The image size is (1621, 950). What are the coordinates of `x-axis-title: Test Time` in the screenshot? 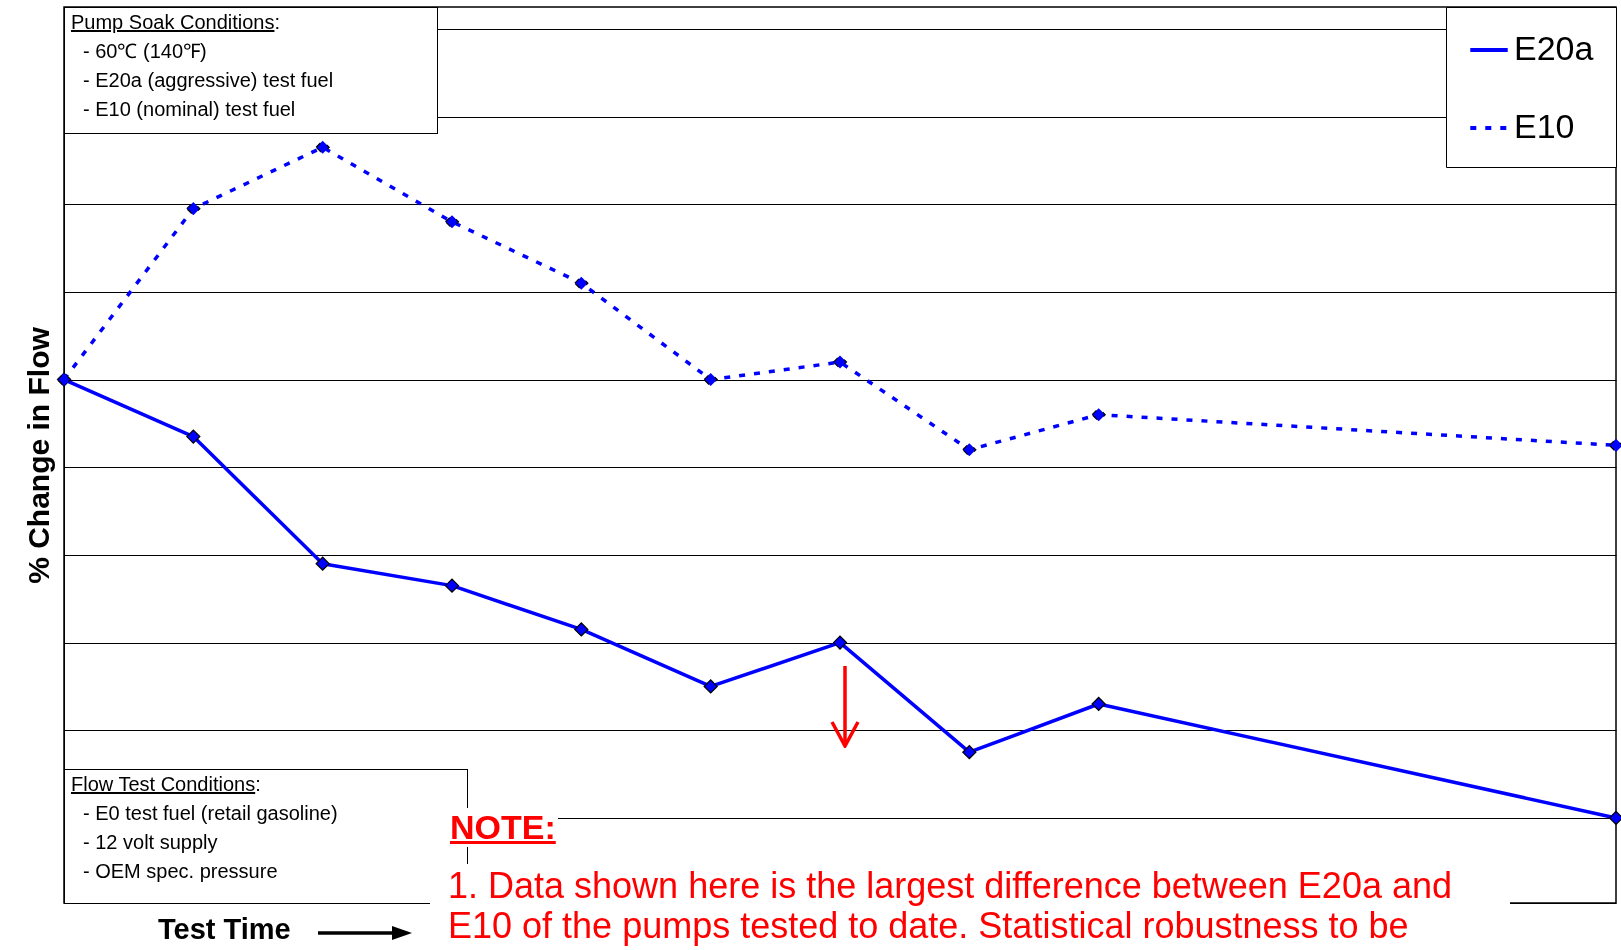 It's located at (224, 929).